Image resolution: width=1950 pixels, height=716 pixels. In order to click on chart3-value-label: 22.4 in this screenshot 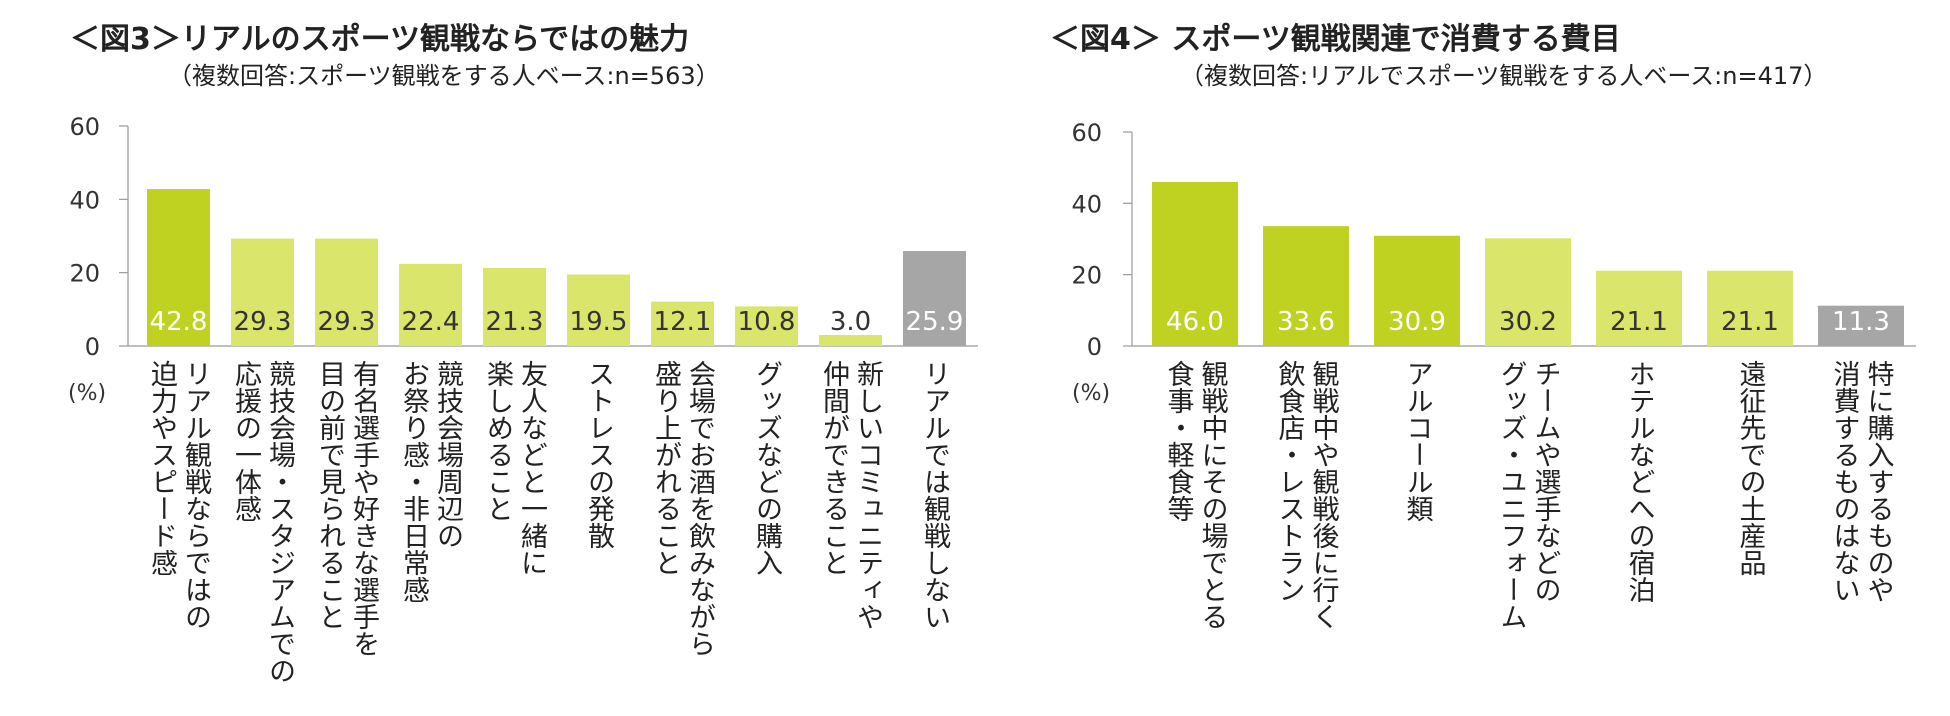, I will do `click(431, 322)`.